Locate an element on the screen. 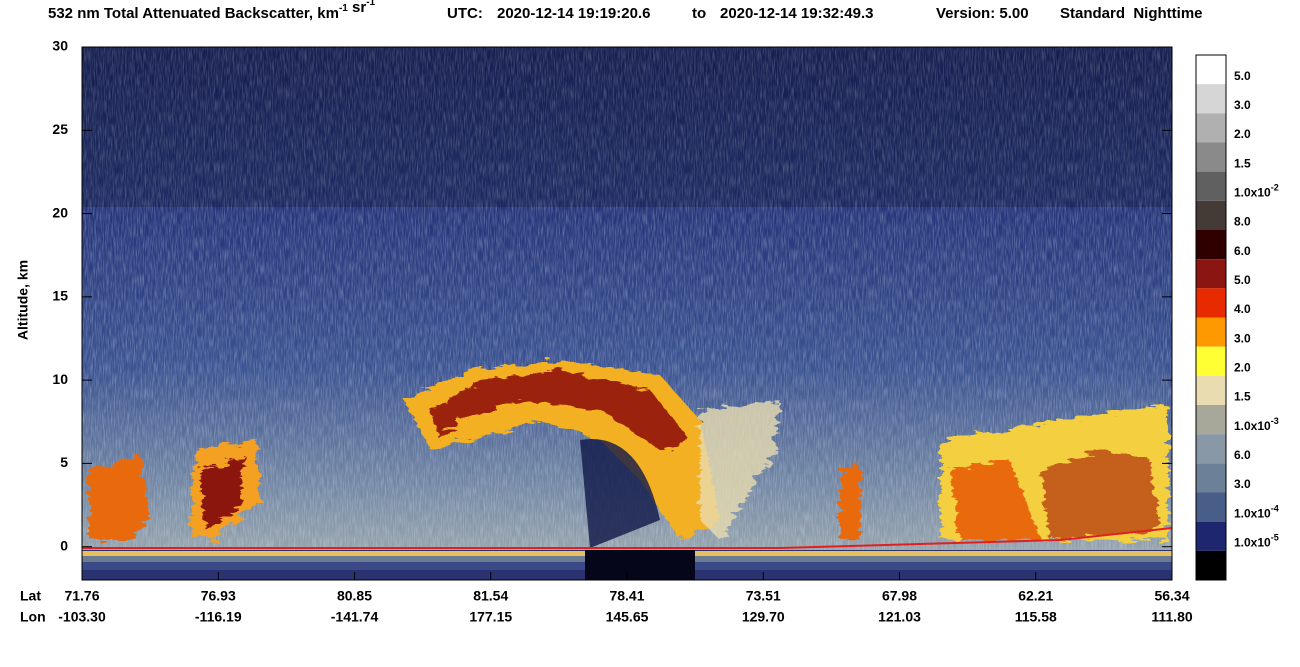 The image size is (1300, 667). y-tick-label: 15 is located at coordinates (60, 296).